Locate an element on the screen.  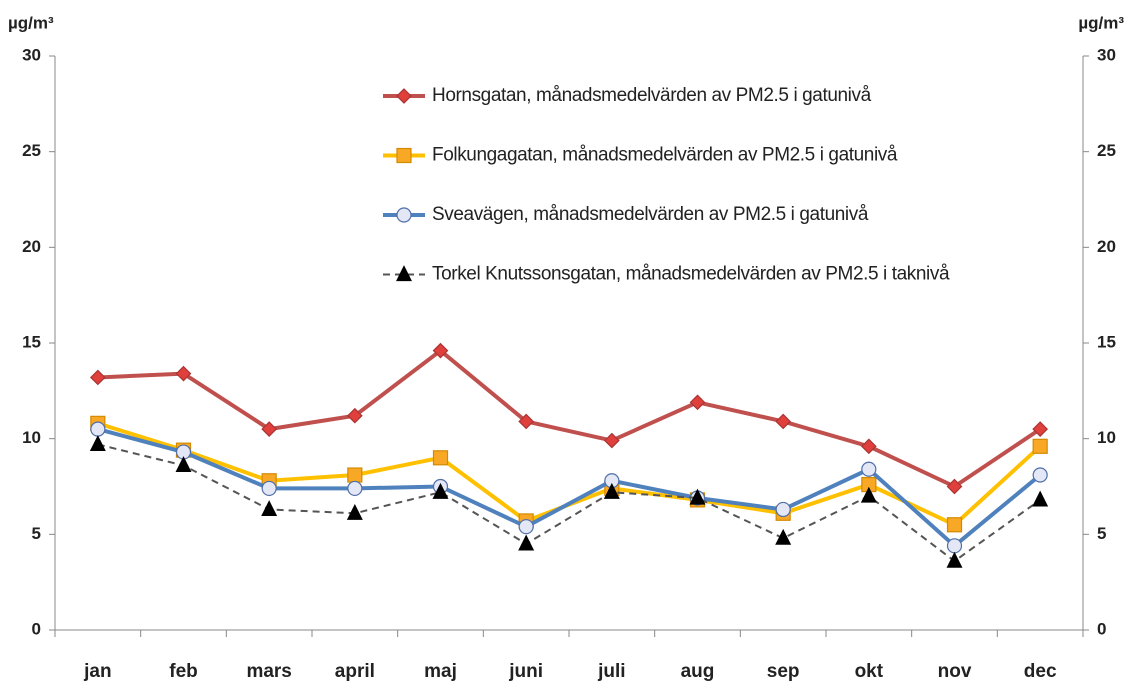
y-axis-label: µg/m³ is located at coordinates (31, 22).